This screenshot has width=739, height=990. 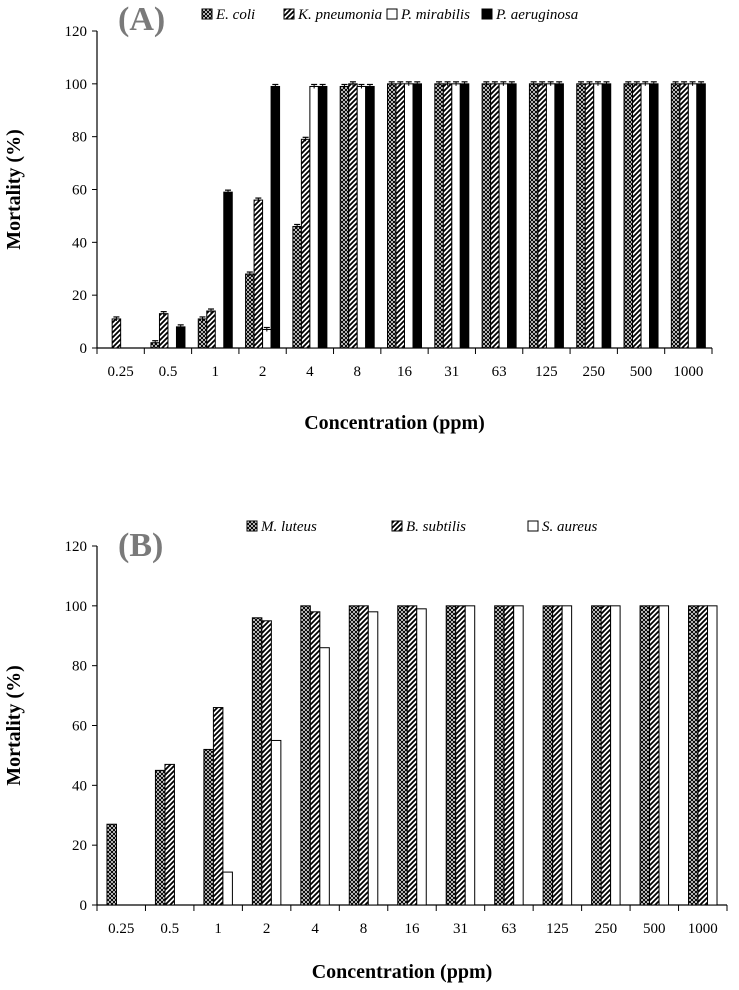 I want to click on legend-entry: P. mirabilis, so click(x=435, y=15).